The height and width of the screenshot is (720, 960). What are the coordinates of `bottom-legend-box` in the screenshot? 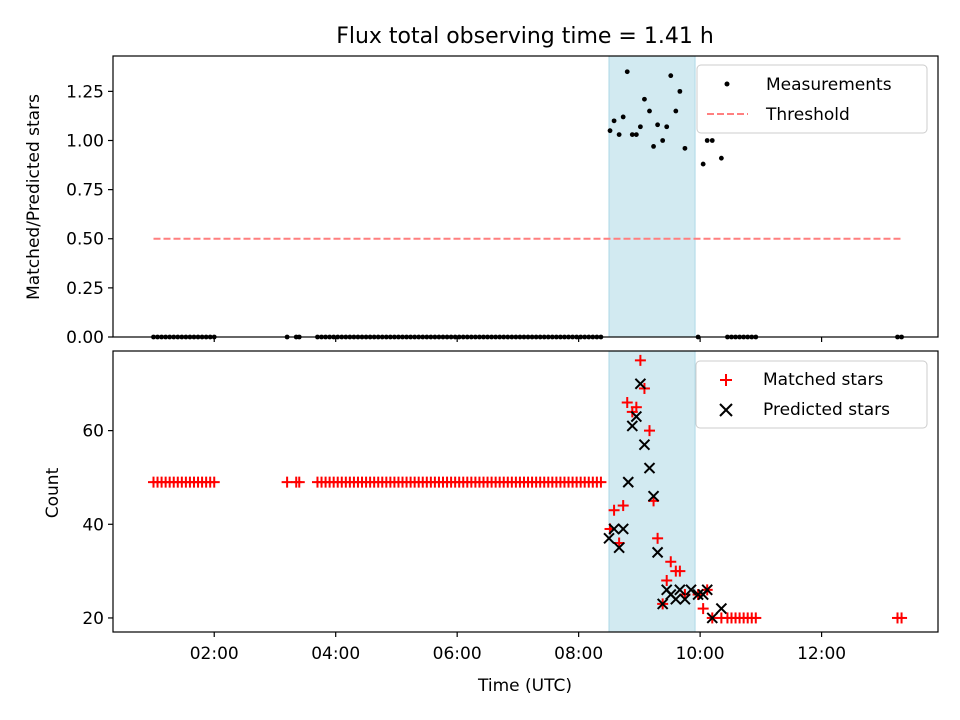 It's located at (811, 394).